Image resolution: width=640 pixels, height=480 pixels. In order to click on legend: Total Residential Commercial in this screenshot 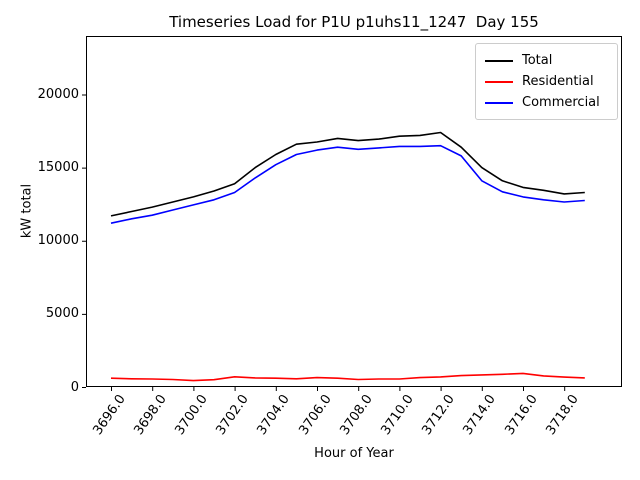, I will do `click(546, 81)`.